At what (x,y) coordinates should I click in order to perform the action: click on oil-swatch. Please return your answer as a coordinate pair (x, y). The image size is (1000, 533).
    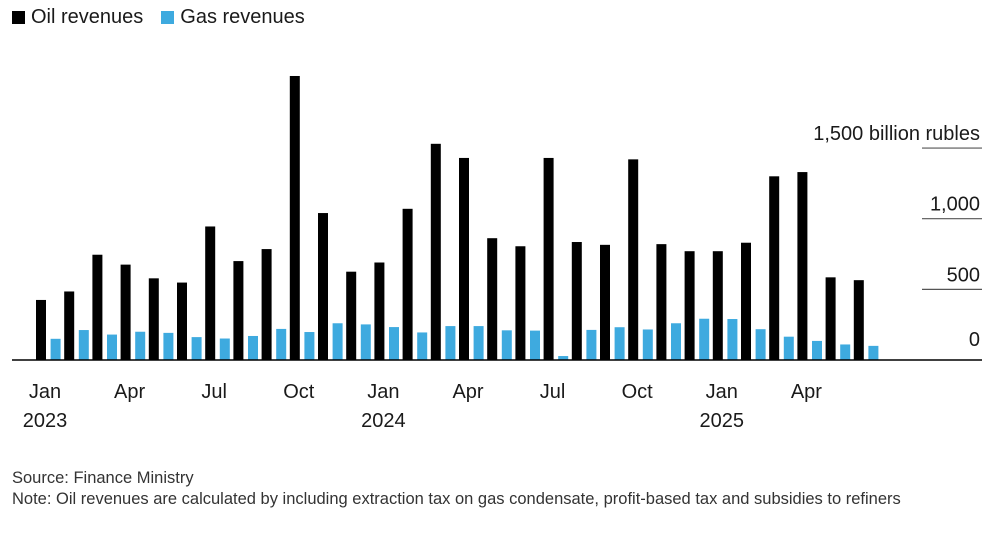
    Looking at the image, I should click on (18, 17).